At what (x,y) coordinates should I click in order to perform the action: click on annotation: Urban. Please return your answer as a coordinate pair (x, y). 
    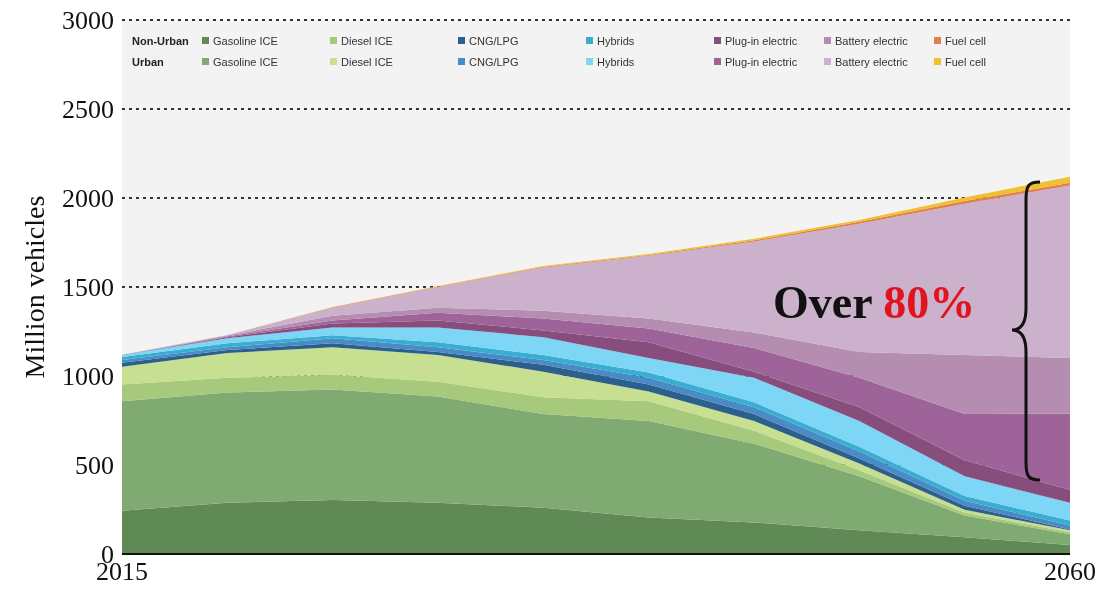
    Looking at the image, I should click on (148, 61).